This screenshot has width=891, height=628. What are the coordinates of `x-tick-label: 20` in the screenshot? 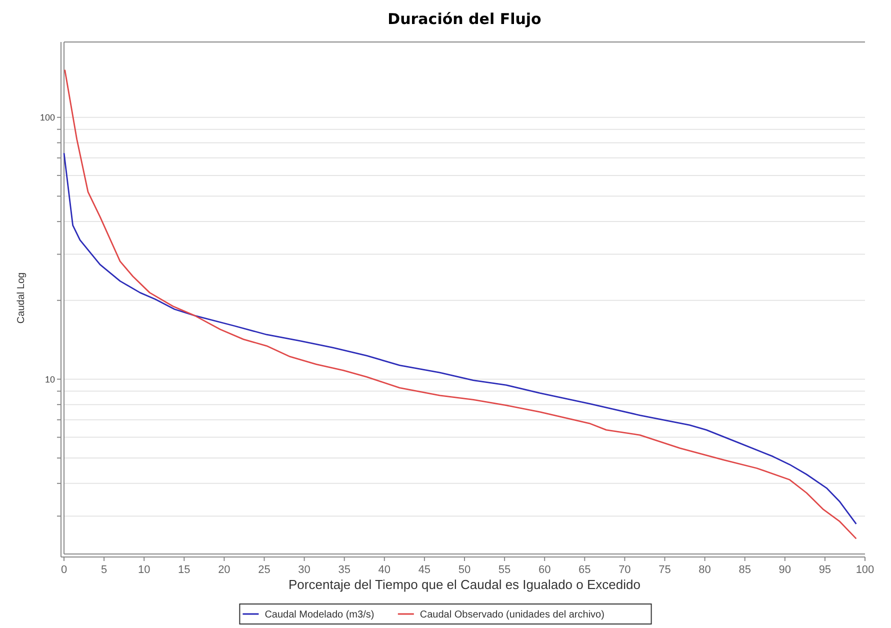 It's located at (224, 570).